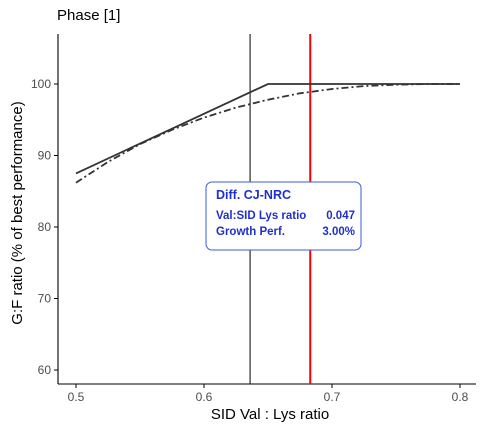 This screenshot has width=489, height=434. I want to click on y-tick-label: 70, so click(45, 299).